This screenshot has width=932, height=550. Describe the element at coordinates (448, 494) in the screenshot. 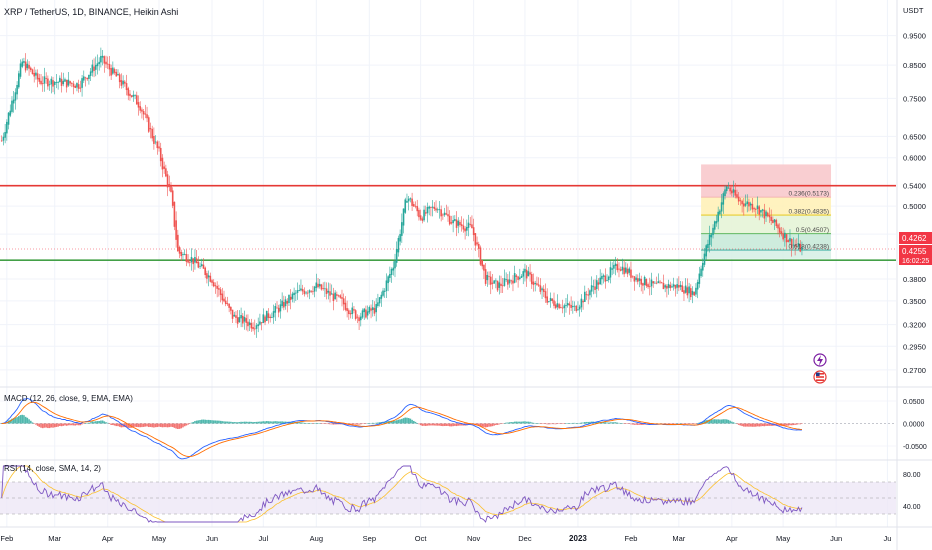

I see `rsi-panel` at that location.